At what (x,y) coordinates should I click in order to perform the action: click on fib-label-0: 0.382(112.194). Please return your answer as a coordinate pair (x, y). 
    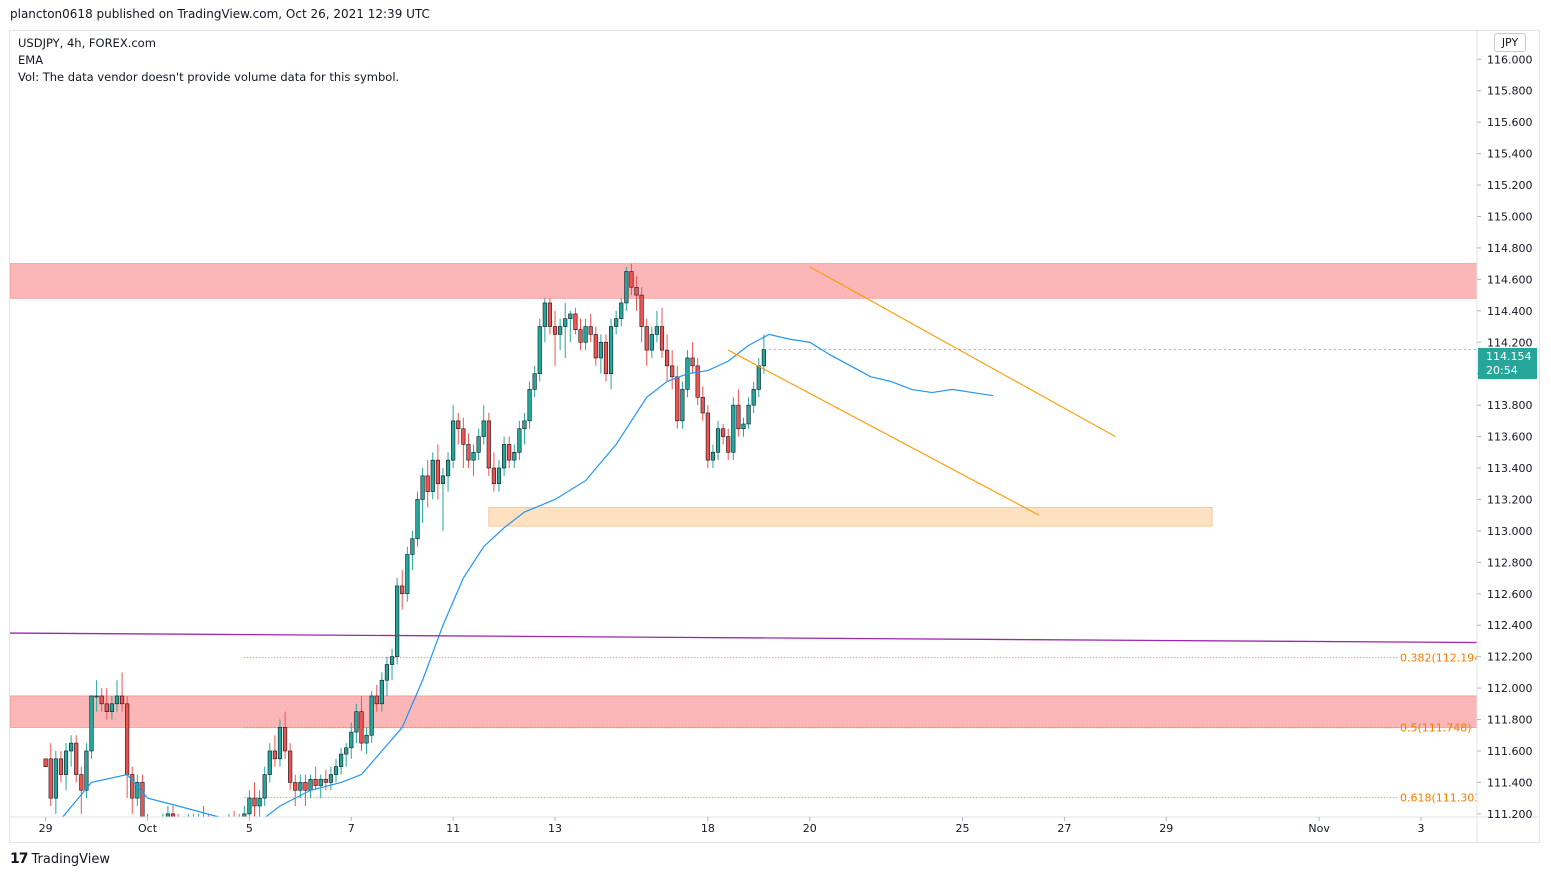
    Looking at the image, I should click on (1443, 658).